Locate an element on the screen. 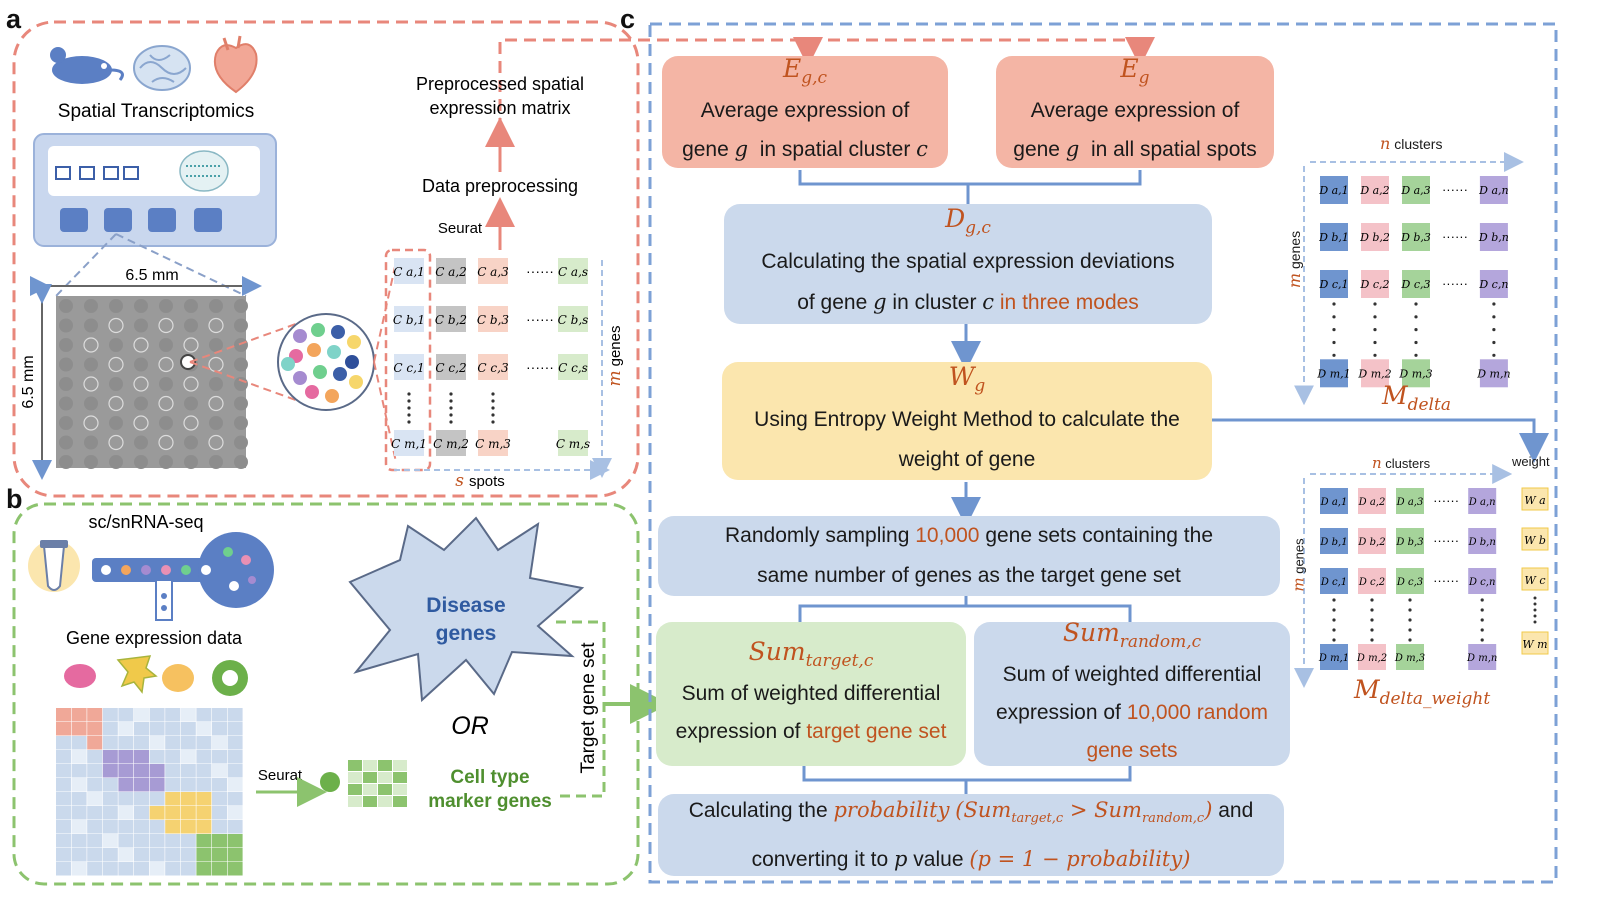  matrix-cell-label: C c,s is located at coordinates (573, 368).